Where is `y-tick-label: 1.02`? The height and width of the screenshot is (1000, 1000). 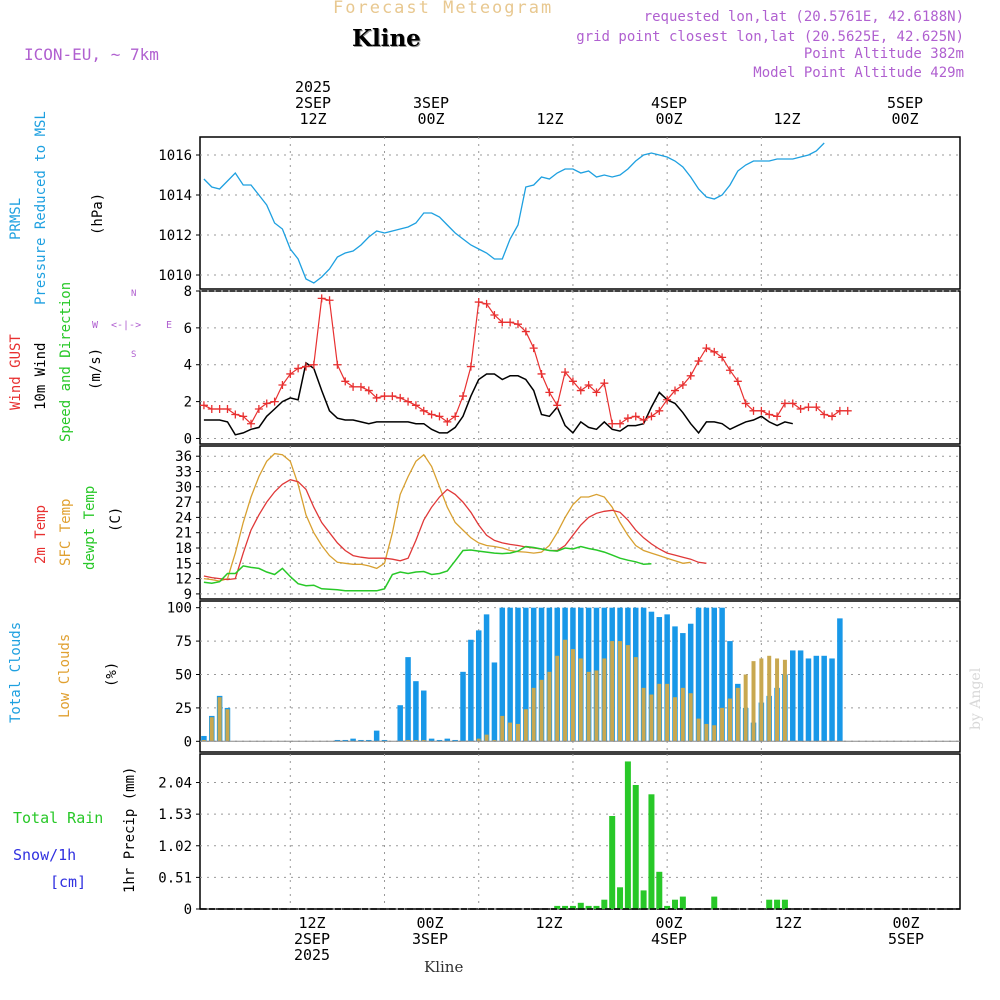 y-tick-label: 1.02 is located at coordinates (175, 847).